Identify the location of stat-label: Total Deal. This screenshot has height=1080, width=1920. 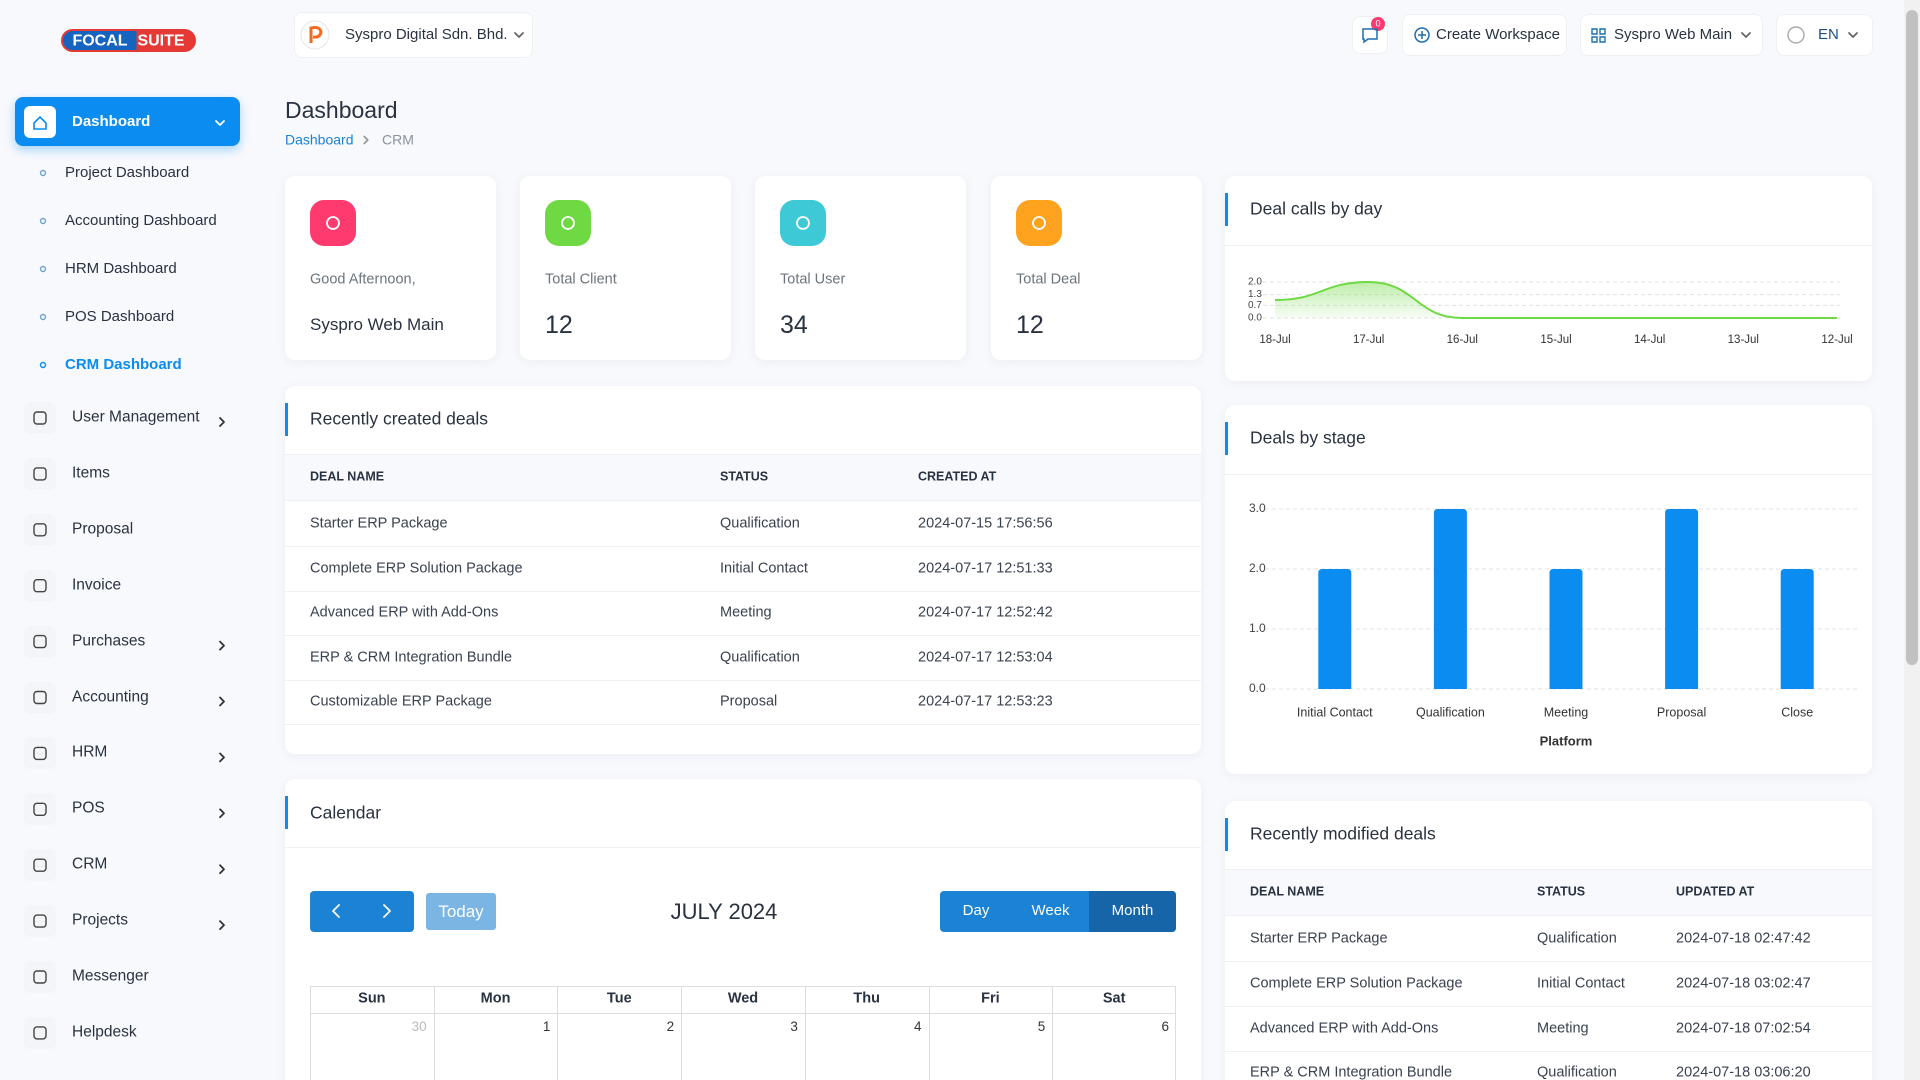
(1048, 279).